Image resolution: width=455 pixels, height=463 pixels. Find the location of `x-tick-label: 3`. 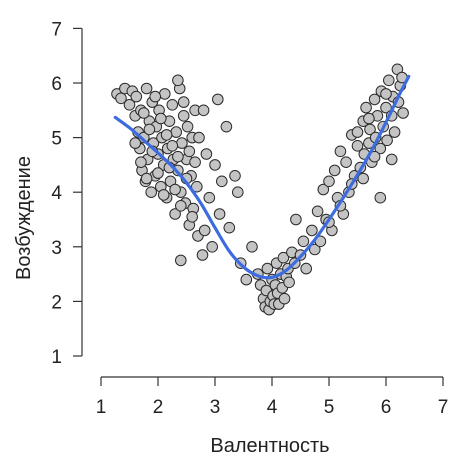

x-tick-label: 3 is located at coordinates (215, 407).